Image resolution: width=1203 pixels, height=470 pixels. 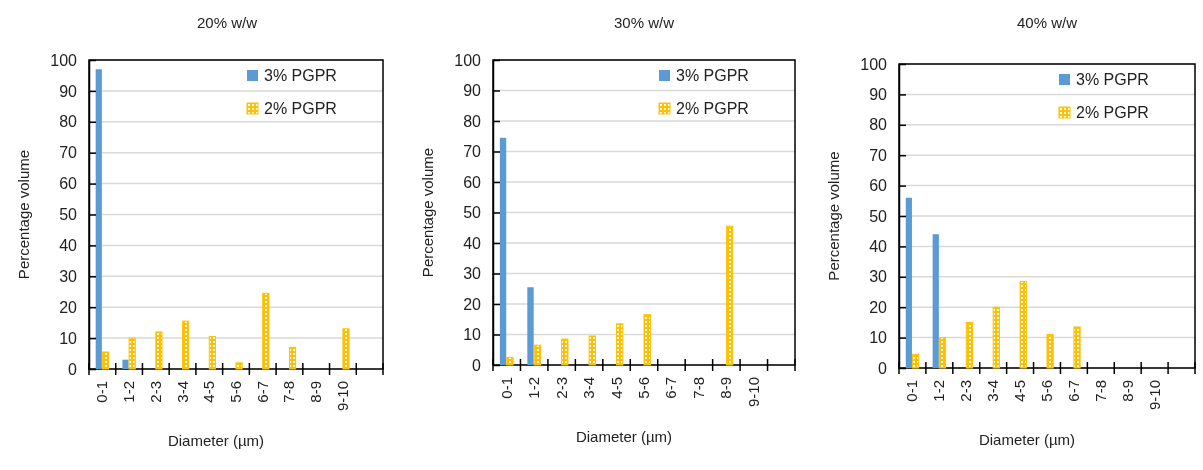 I want to click on chart-title: 20% w/w, so click(x=227, y=22).